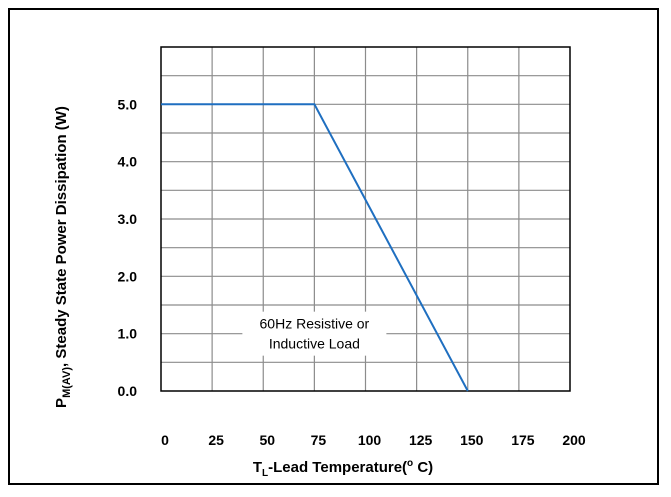 Image resolution: width=671 pixels, height=497 pixels. Describe the element at coordinates (128, 247) in the screenshot. I see `y-tick-labels: 0.0 1.0 2.0 3.0 4.0 5.0` at that location.